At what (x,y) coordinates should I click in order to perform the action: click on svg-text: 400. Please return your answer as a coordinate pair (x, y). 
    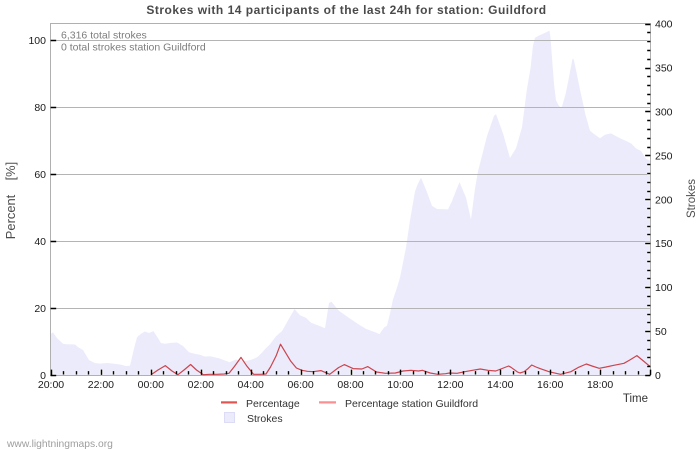
    Looking at the image, I should click on (664, 25).